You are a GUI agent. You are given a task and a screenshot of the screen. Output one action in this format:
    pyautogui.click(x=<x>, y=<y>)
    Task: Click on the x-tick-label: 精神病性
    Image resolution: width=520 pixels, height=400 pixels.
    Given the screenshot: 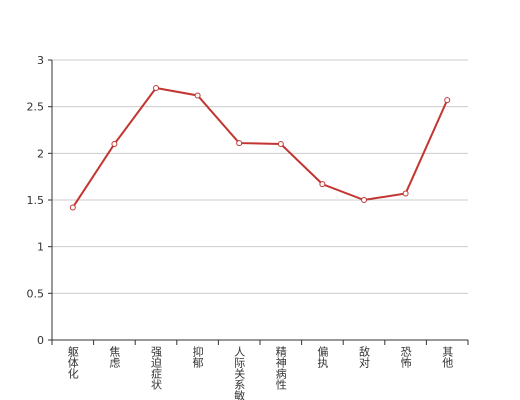 What is the action you would take?
    pyautogui.click(x=280, y=368)
    